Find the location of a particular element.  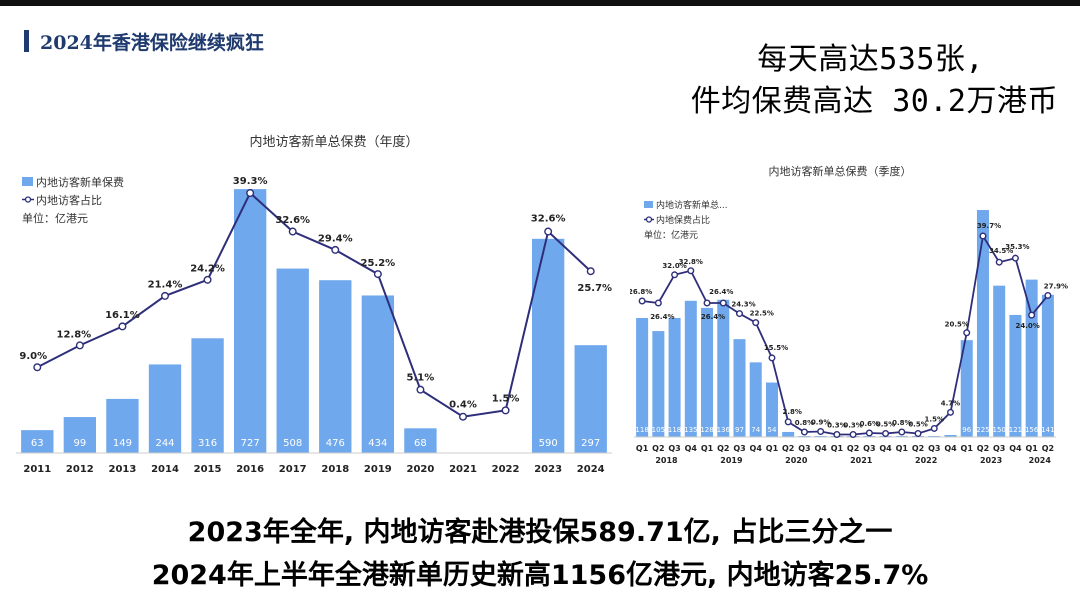

bar-value-label: 150 is located at coordinates (999, 430).